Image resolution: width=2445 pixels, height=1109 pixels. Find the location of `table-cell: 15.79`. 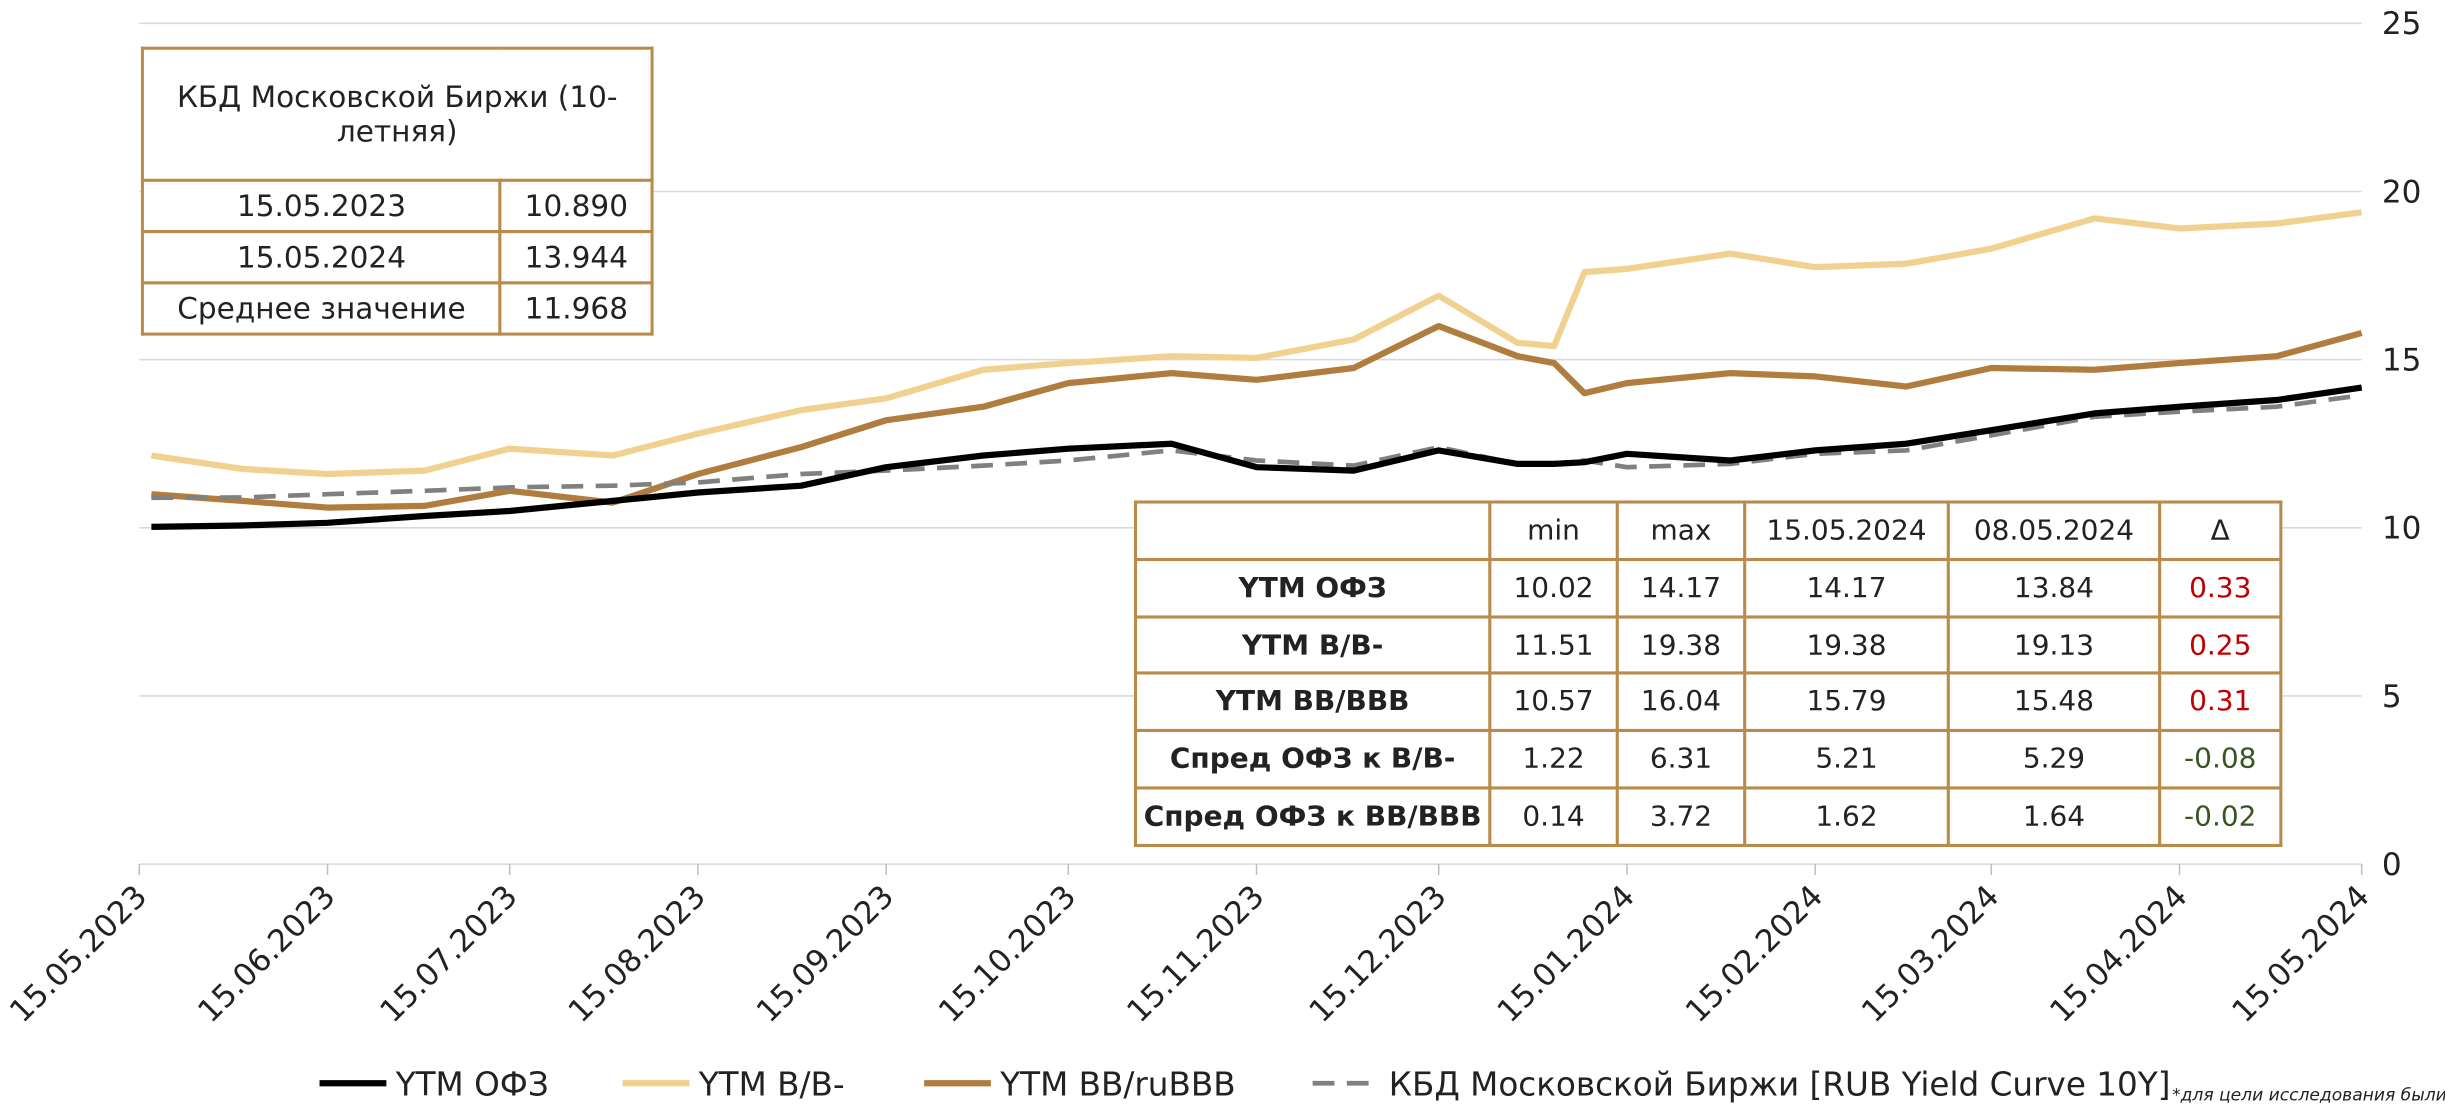

table-cell: 15.79 is located at coordinates (1846, 702).